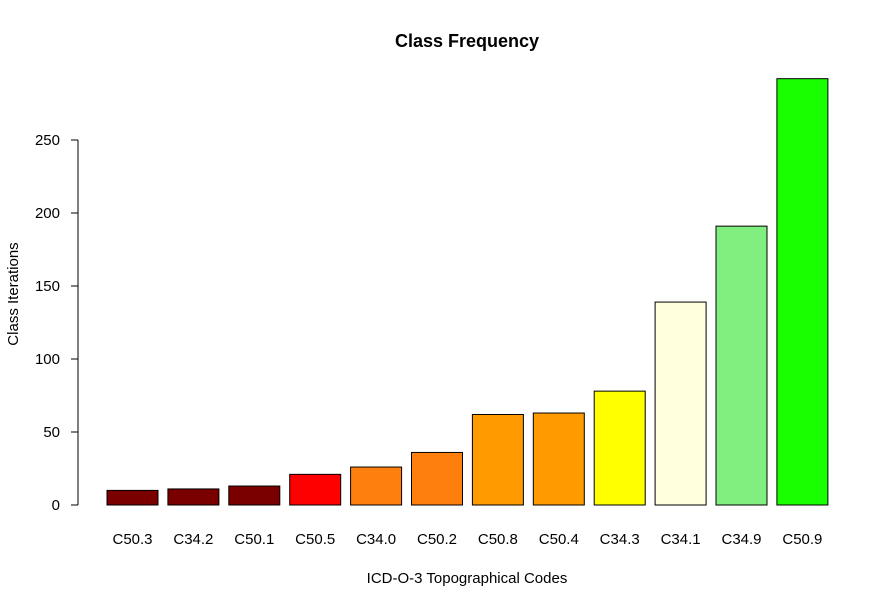  Describe the element at coordinates (193, 539) in the screenshot. I see `x-tick-label: C34.2` at that location.